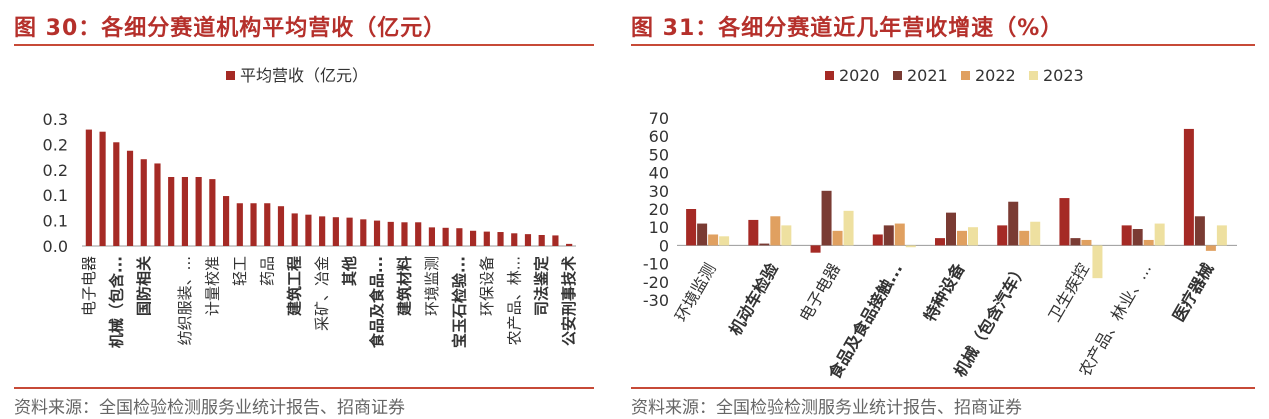 The image size is (1269, 419). Describe the element at coordinates (859, 75) in the screenshot. I see `legend-label: 2020` at that location.